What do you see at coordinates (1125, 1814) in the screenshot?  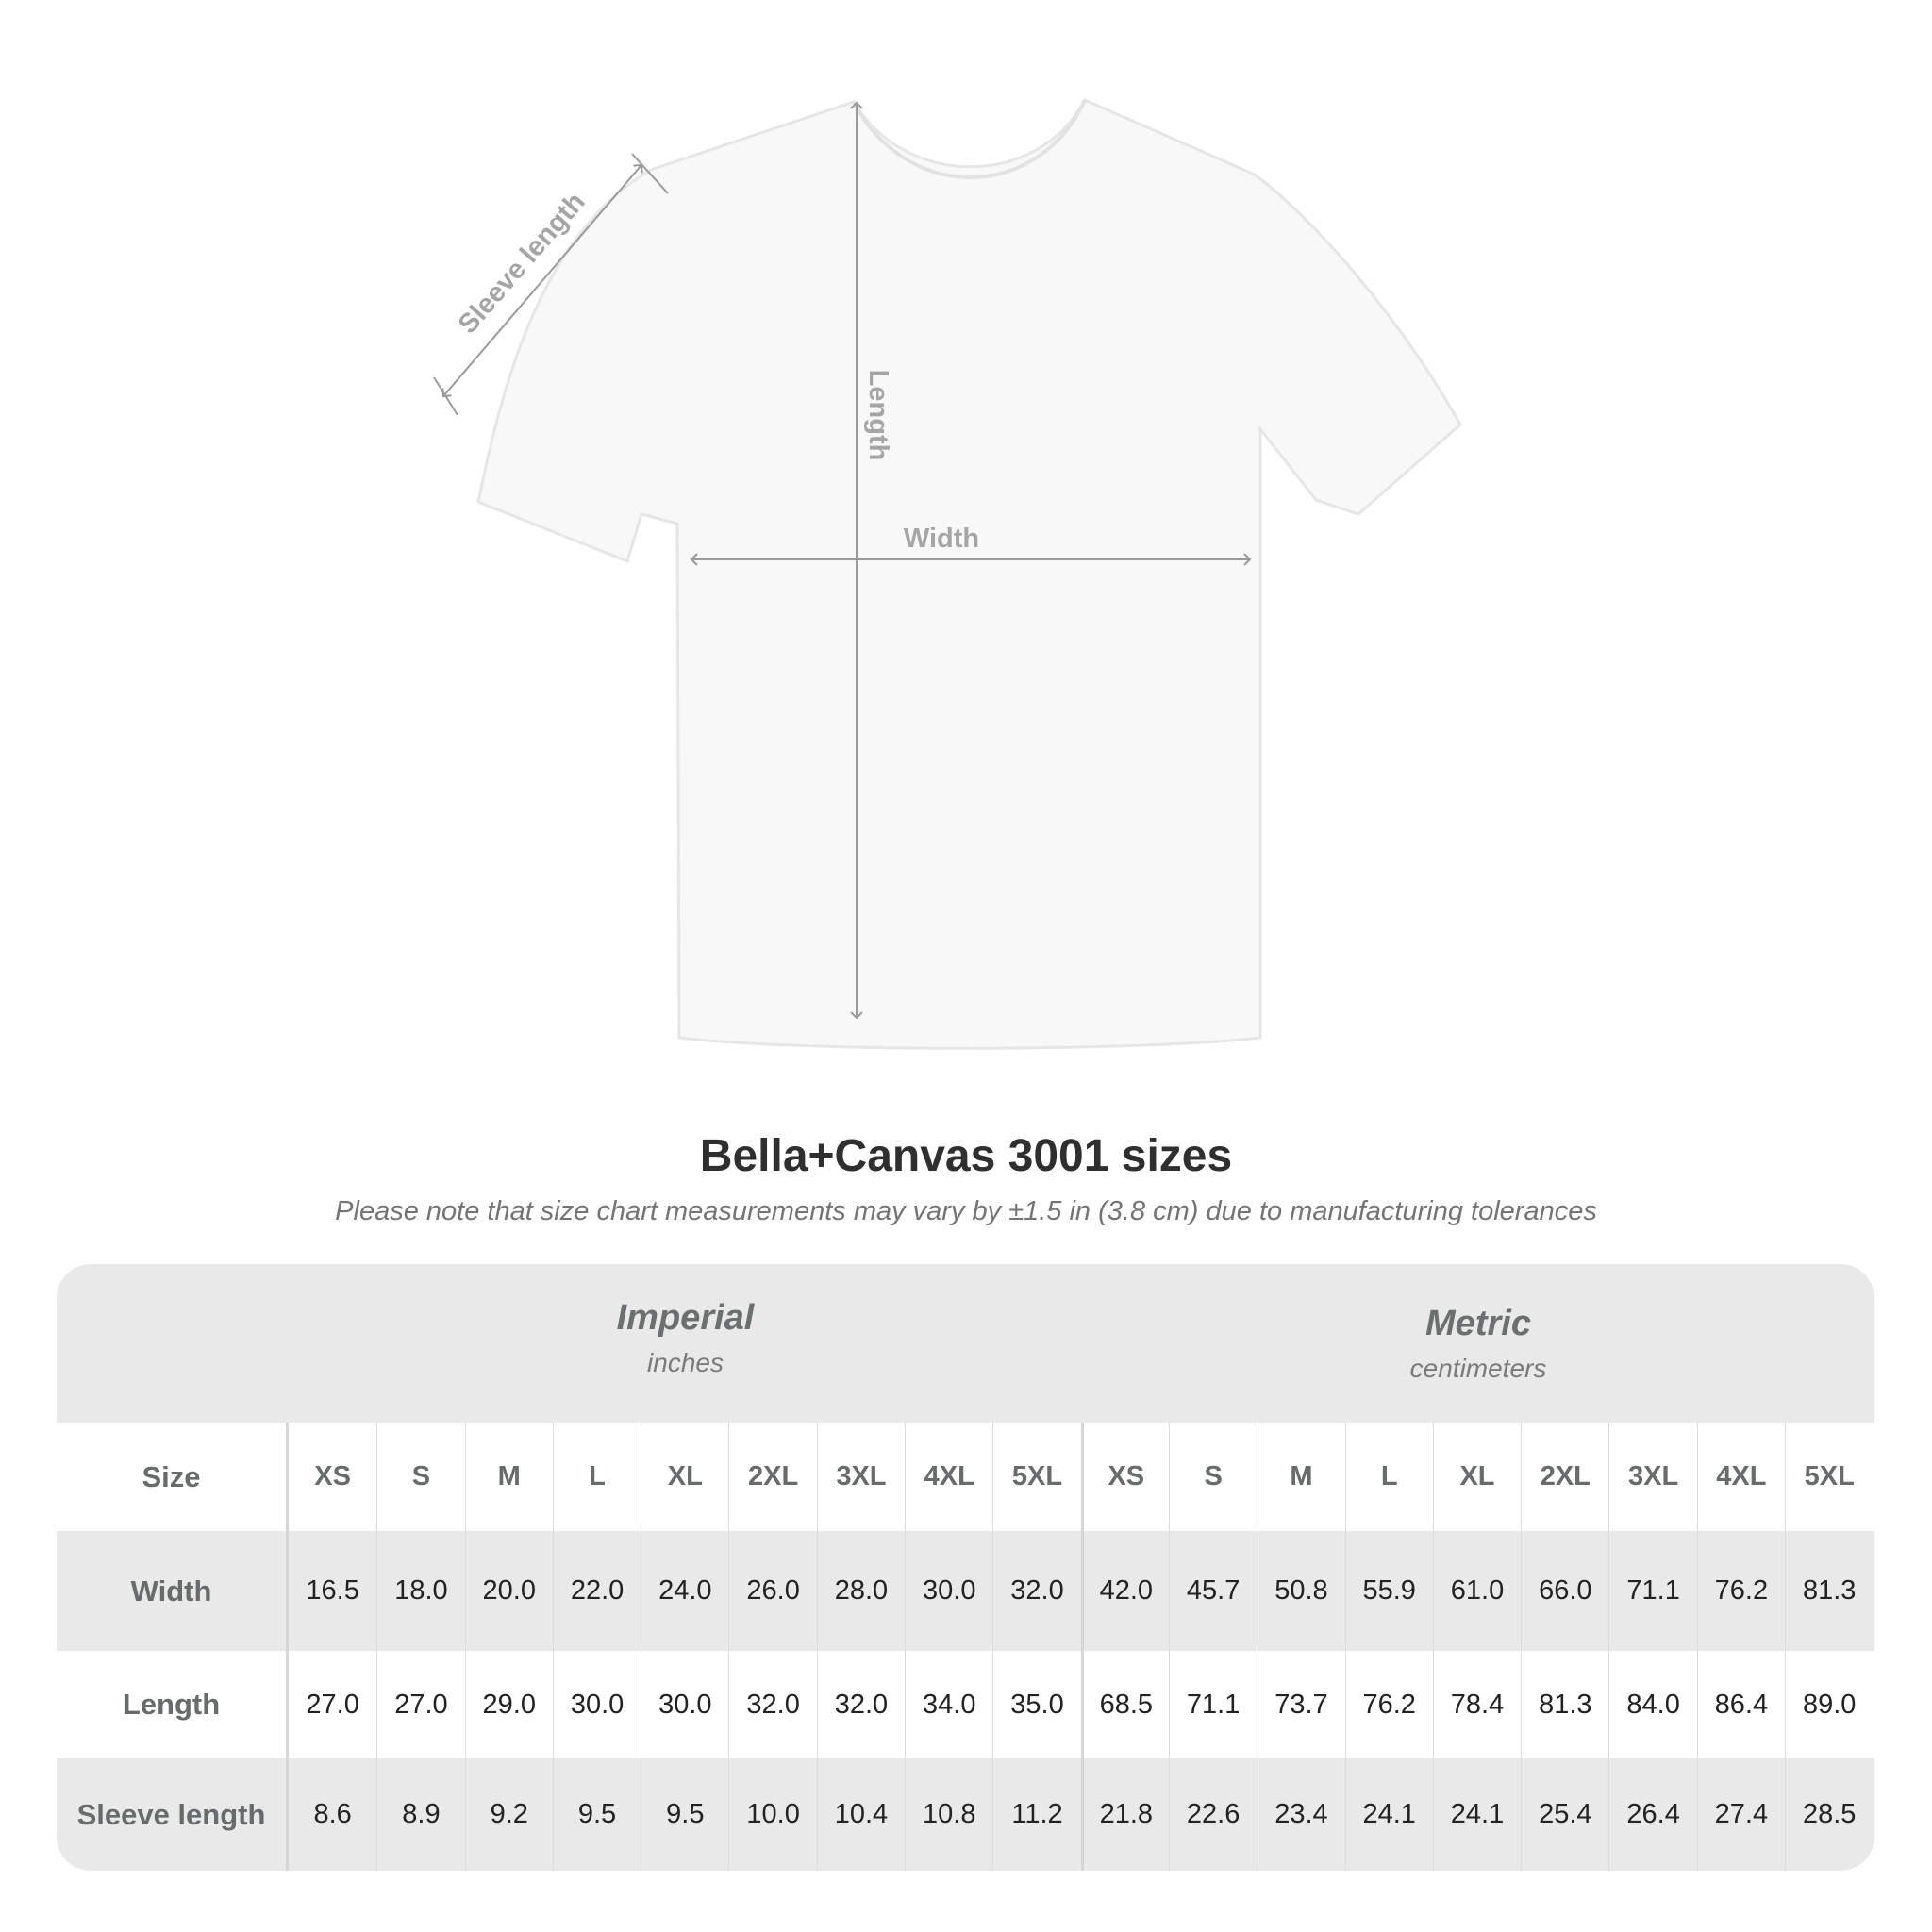 I see `metric-value-cell: 21.8` at bounding box center [1125, 1814].